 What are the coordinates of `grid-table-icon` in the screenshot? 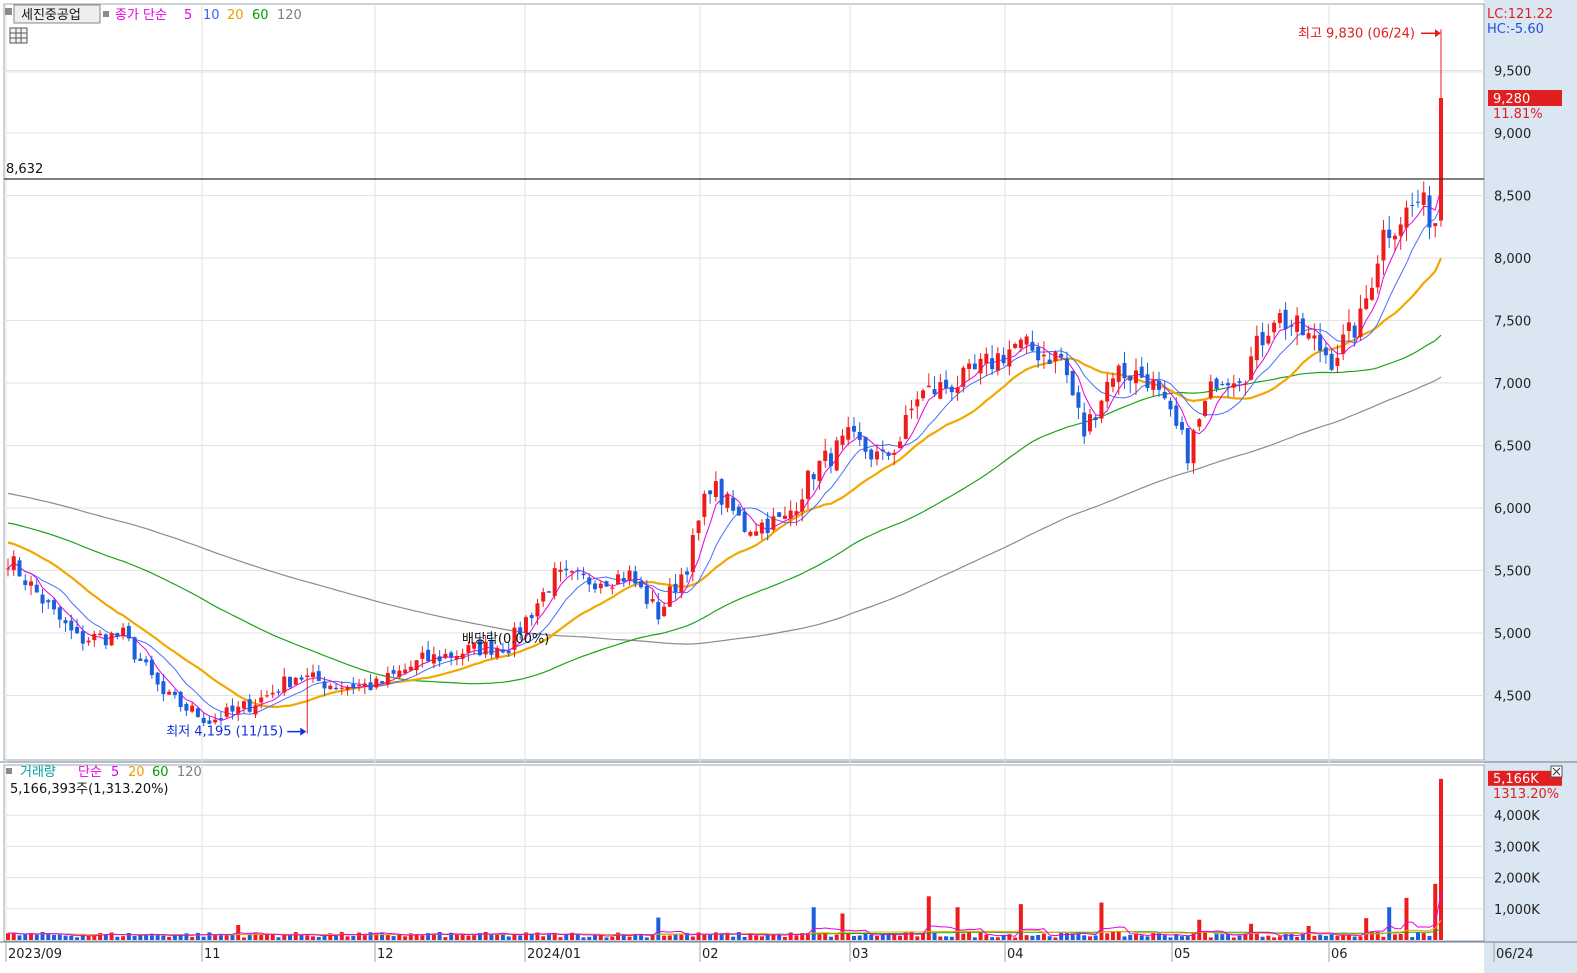 It's located at (18, 35).